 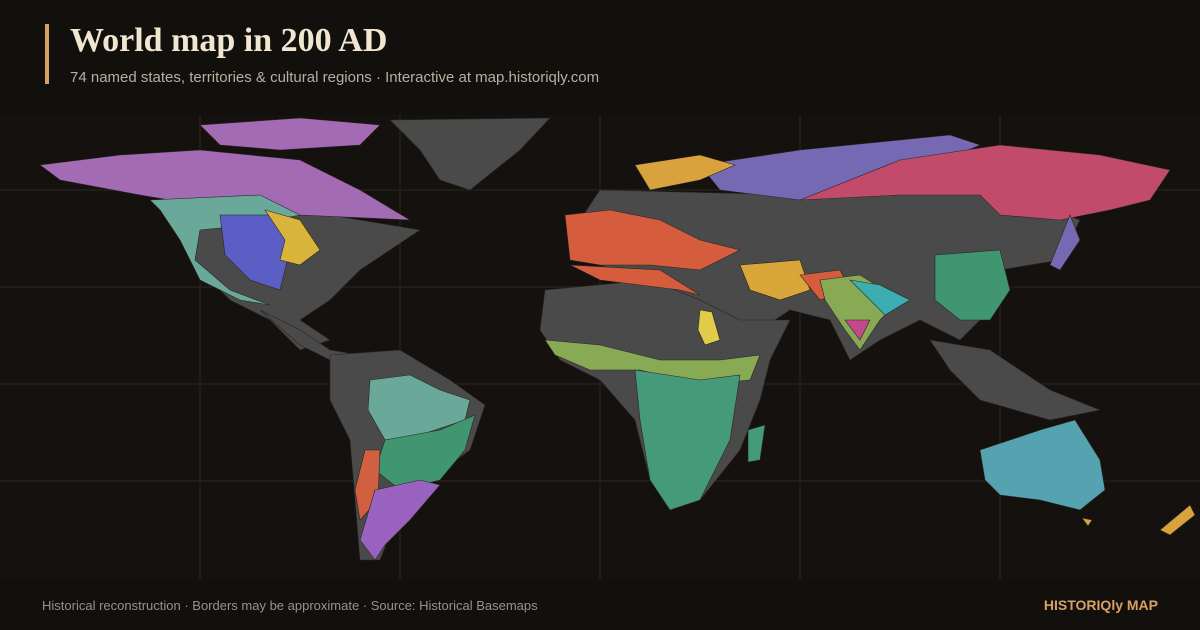 I want to click on brand: HISTORIQly MAP, so click(x=1100, y=605).